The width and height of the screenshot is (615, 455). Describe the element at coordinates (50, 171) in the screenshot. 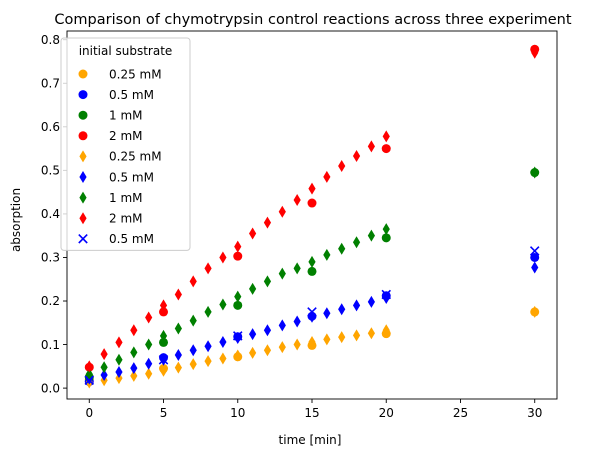

I see `y-tick-label: 0.5` at that location.